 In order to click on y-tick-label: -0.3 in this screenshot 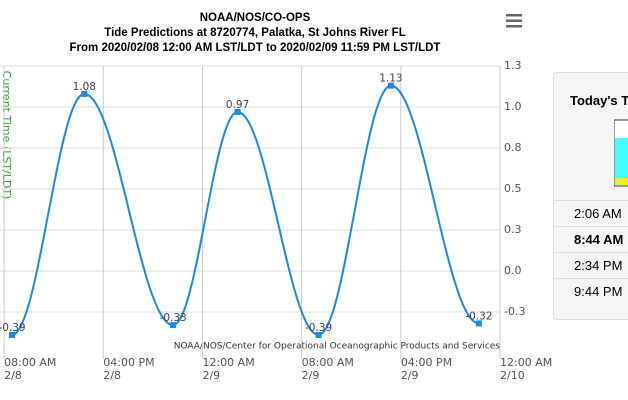, I will do `click(514, 311)`.